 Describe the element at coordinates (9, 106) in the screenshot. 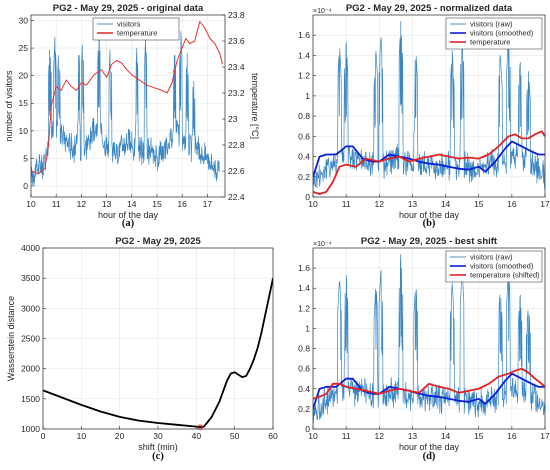

I see `y-axis-label: number of visitors` at that location.